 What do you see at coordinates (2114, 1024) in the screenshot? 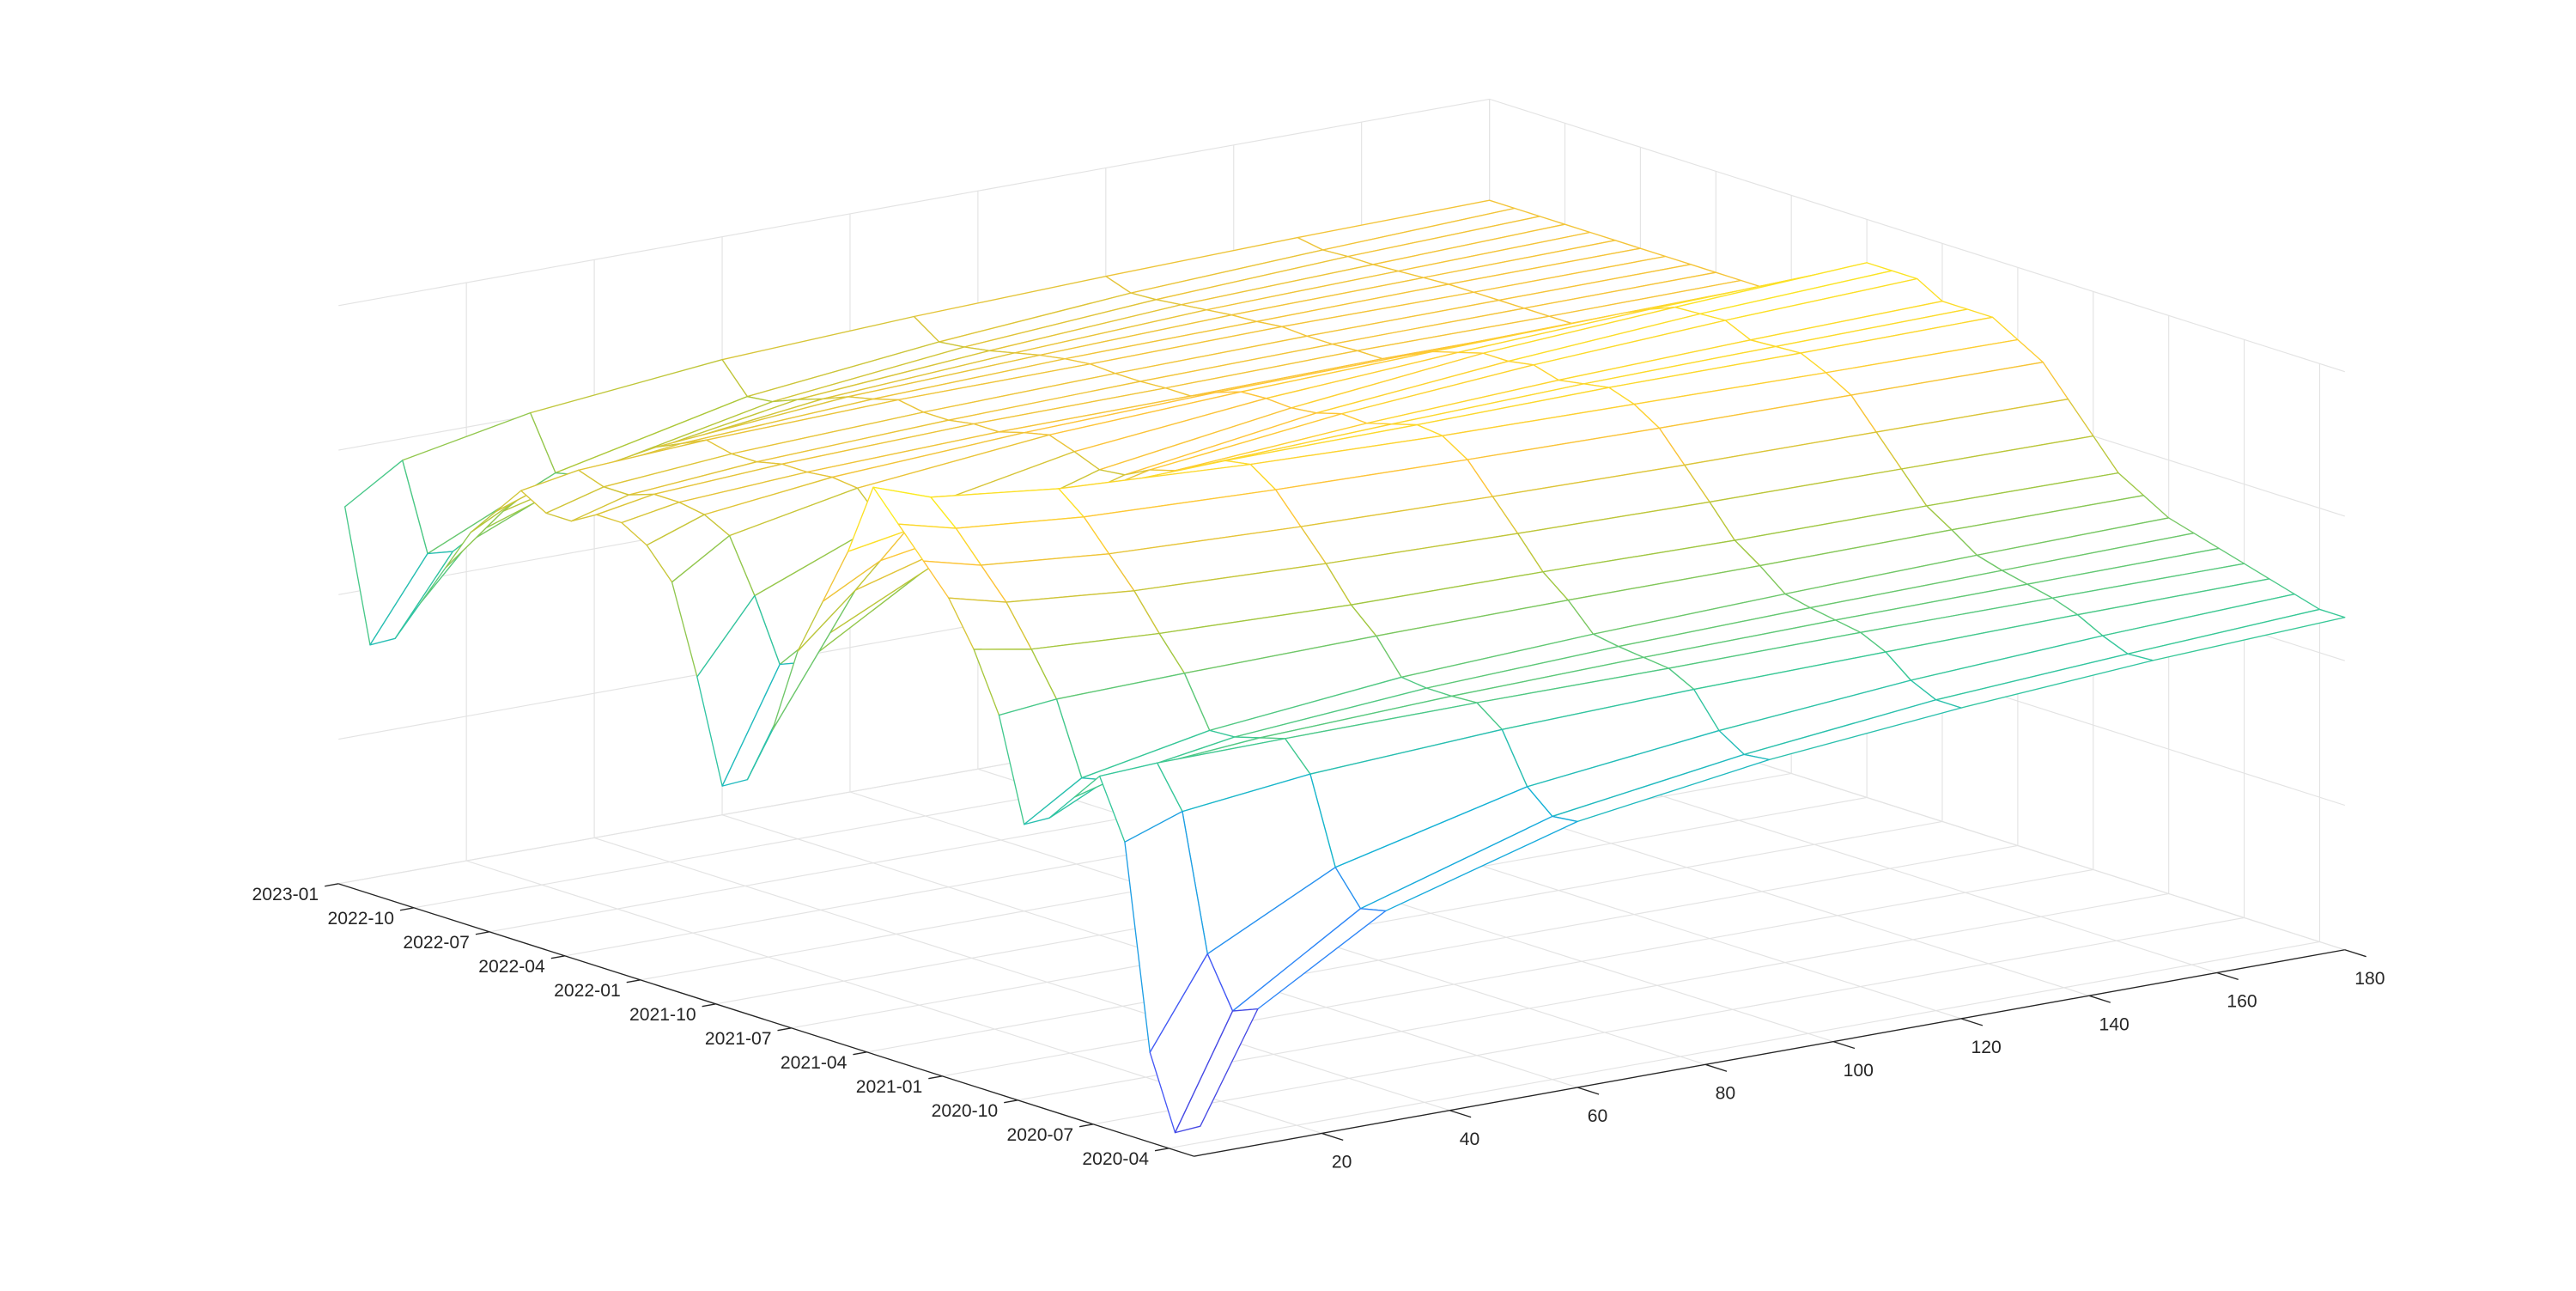
I see `x-tick-label: 140` at bounding box center [2114, 1024].